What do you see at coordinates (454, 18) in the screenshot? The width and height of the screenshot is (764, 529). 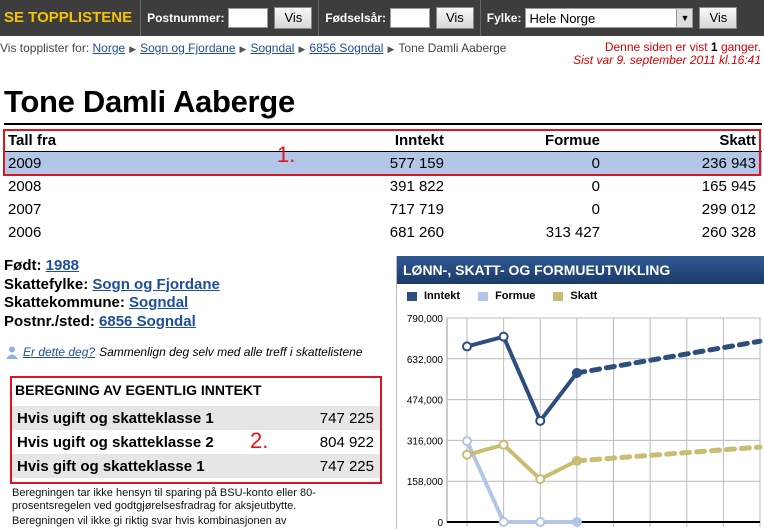 I see `fodselsar-vis-button: Vis` at bounding box center [454, 18].